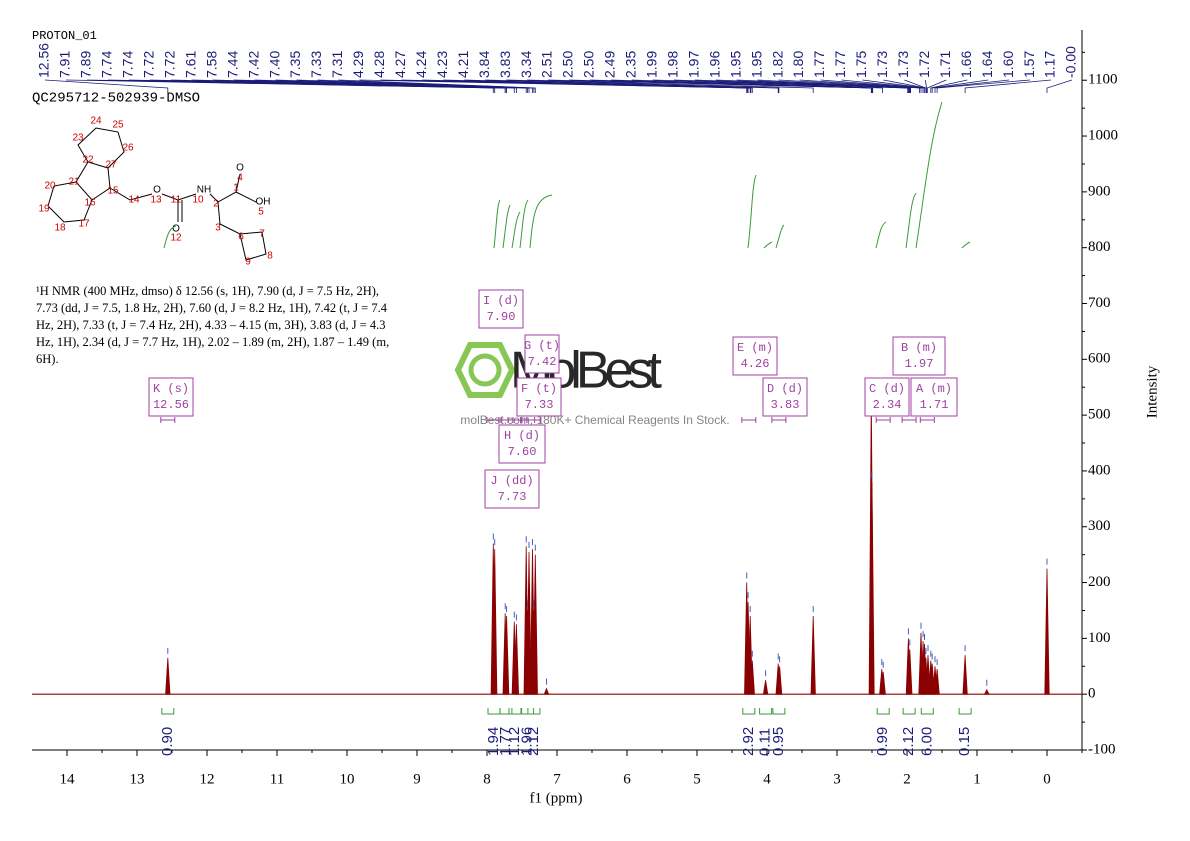  What do you see at coordinates (65, 64) in the screenshot?
I see `peak-label: 7.91` at bounding box center [65, 64].